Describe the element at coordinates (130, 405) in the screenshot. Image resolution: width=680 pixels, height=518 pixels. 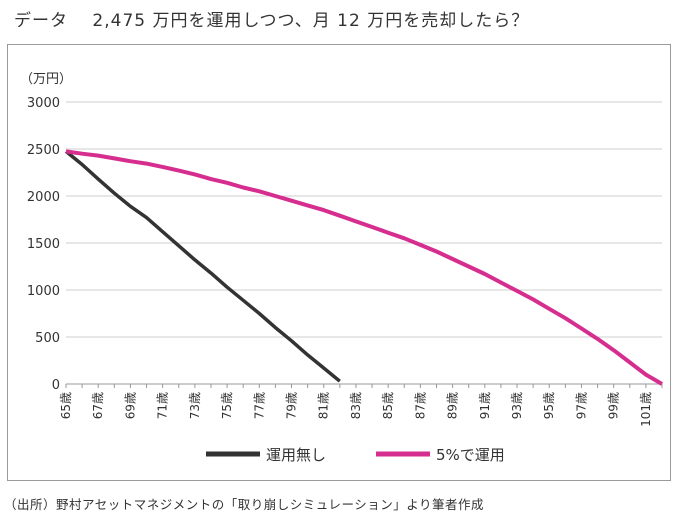
I see `x-tick-label: 69歳` at that location.